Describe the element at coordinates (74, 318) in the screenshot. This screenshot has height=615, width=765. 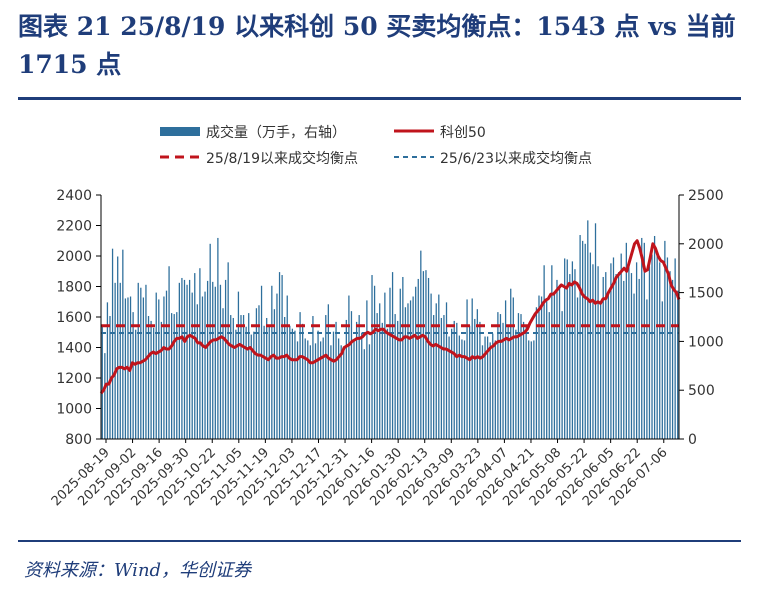
I see `left-tick-label: 1600` at that location.